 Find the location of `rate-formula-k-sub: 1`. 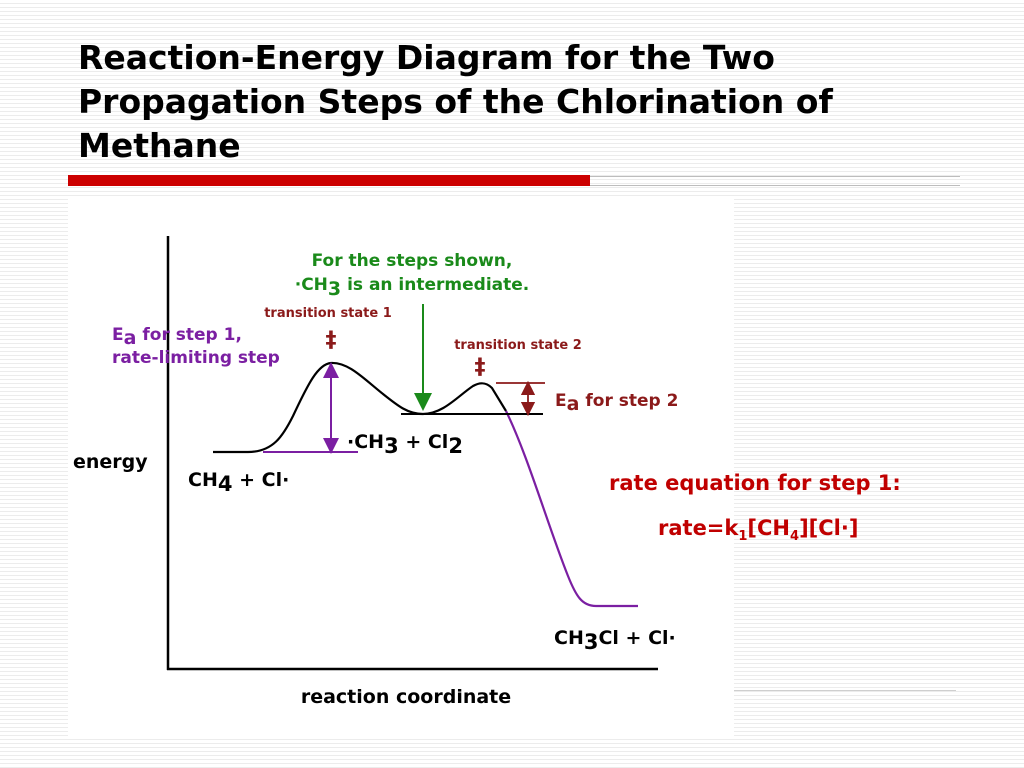

rate-formula-k-sub: 1 is located at coordinates (743, 537).